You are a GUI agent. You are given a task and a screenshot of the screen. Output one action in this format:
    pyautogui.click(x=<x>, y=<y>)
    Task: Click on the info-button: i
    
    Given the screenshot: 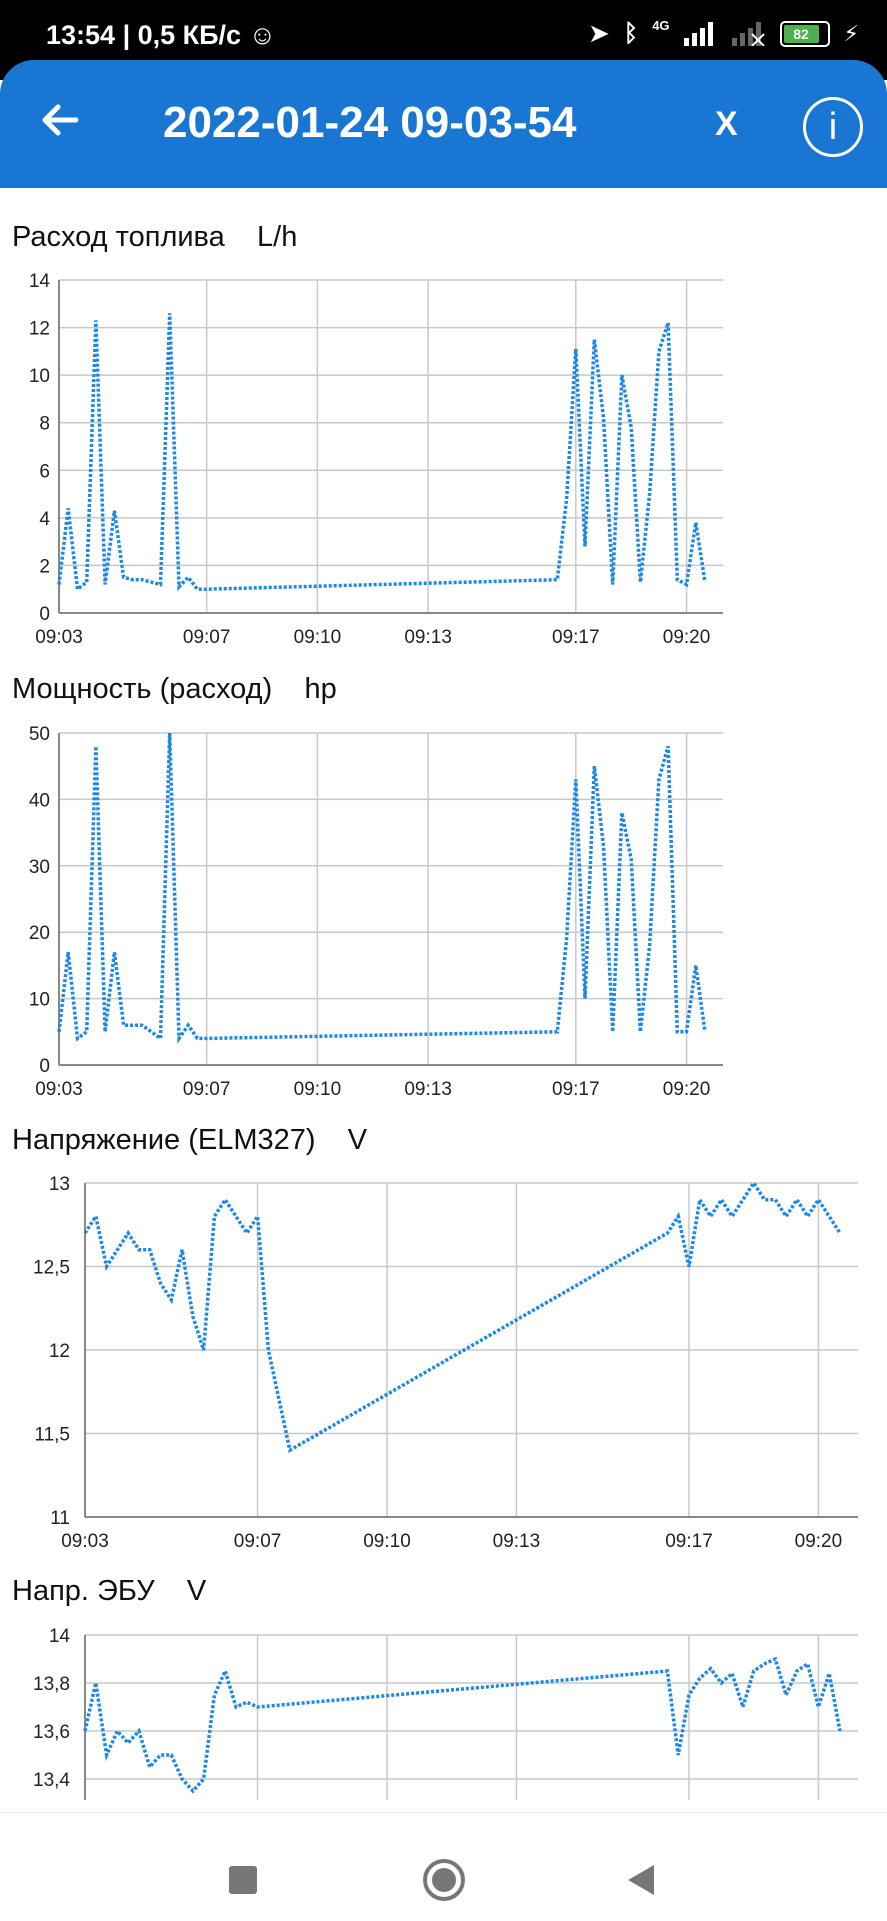 What is the action you would take?
    pyautogui.click(x=833, y=127)
    